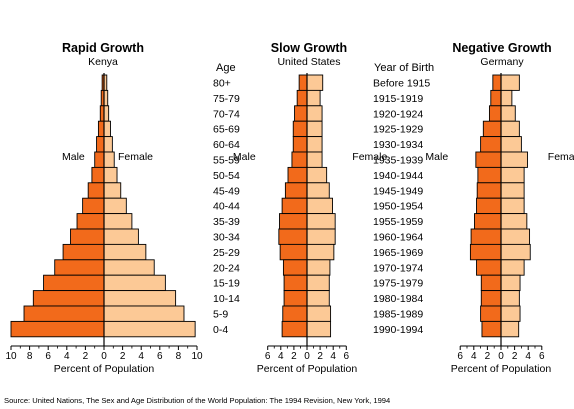  I want to click on birth-year-label: Before 1915, so click(401, 84).